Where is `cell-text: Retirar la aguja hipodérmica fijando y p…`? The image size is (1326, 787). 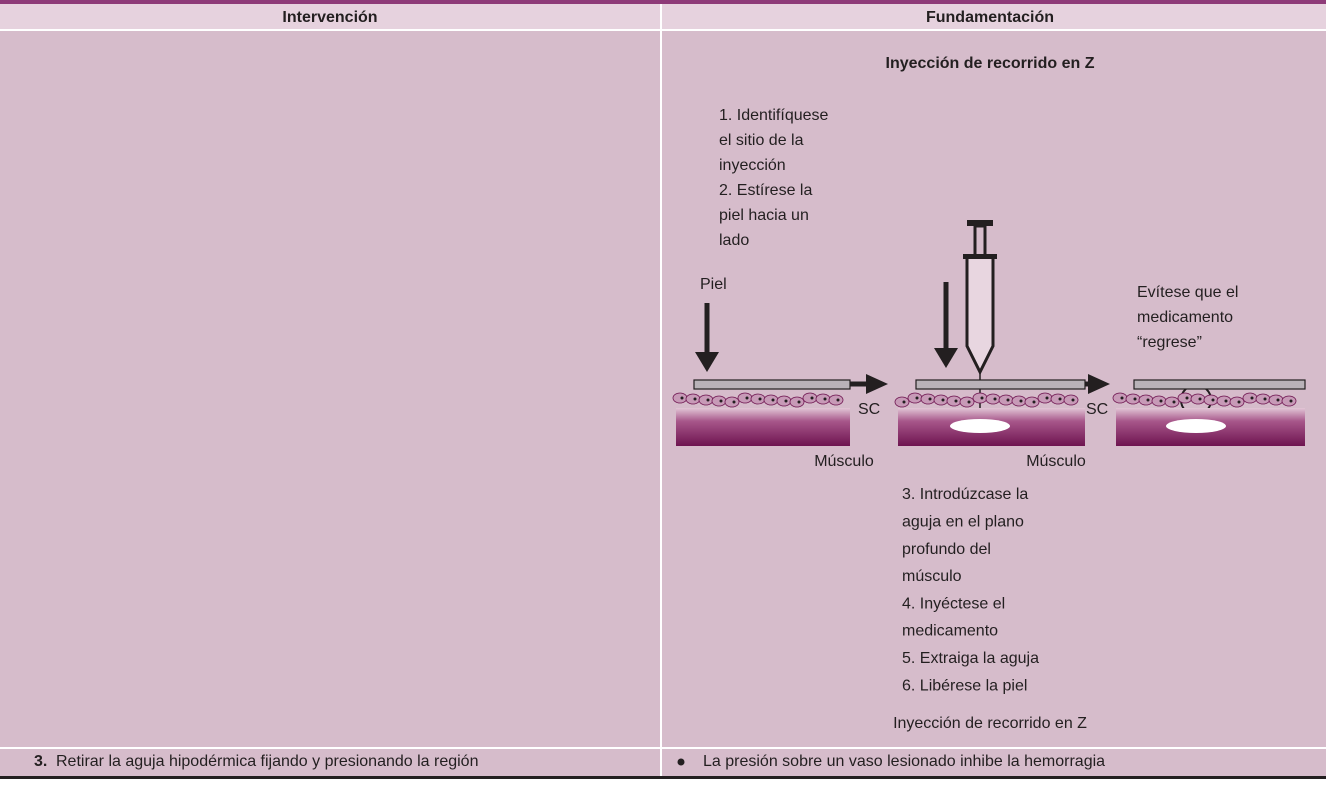
cell-text: Retirar la aguja hipodérmica fijando y p… is located at coordinates (267, 761).